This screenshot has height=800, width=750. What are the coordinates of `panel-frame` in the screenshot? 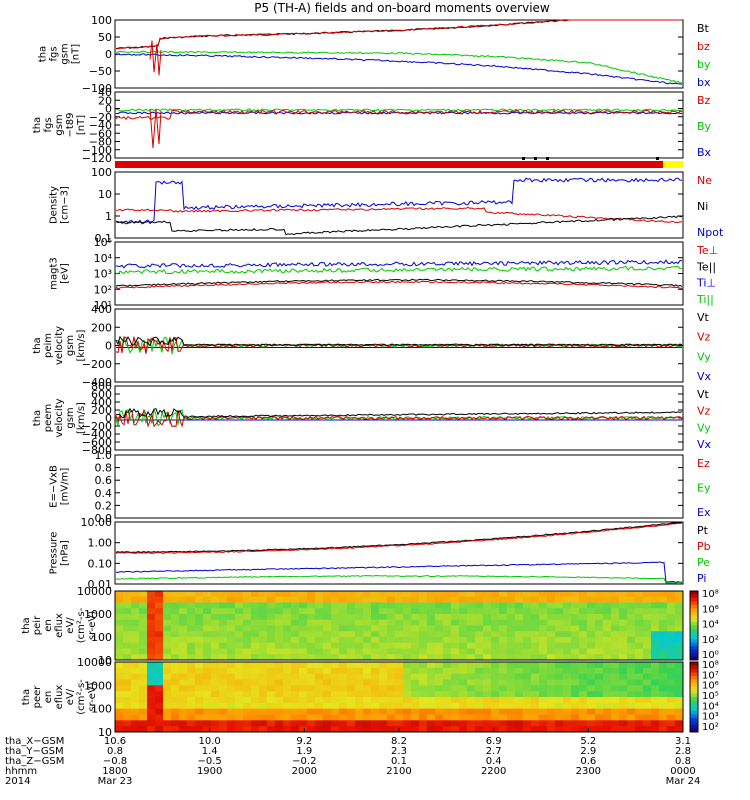 It's located at (399, 625).